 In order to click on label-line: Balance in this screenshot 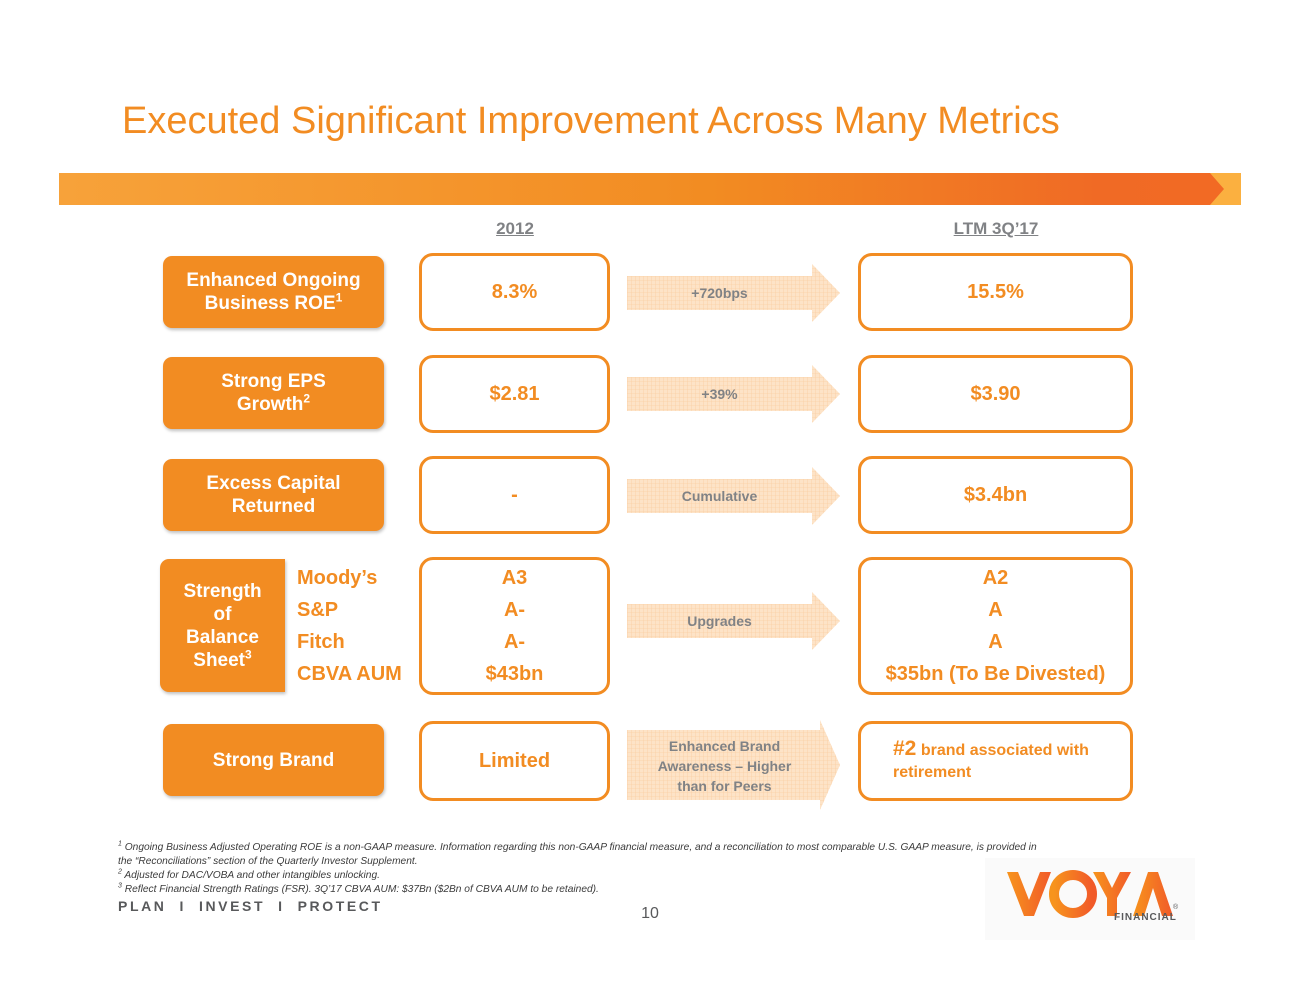, I will do `click(222, 637)`.